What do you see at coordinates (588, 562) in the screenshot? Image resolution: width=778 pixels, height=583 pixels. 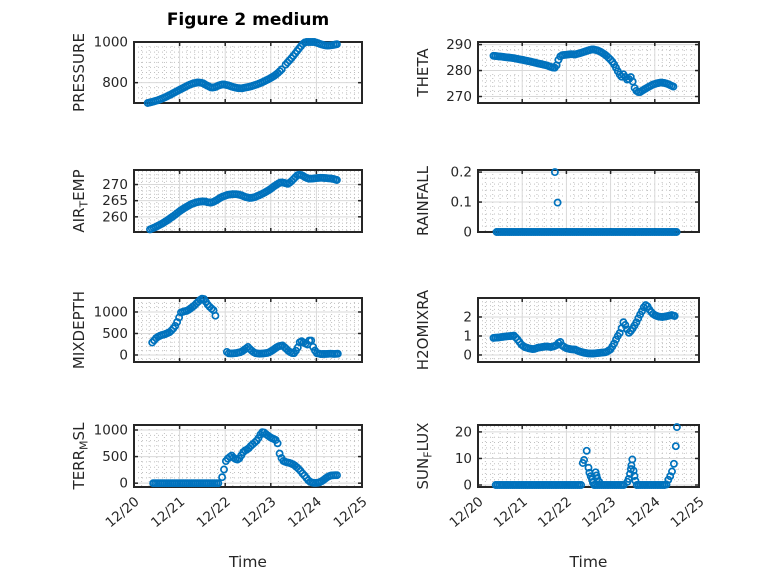 I see `x-axis-label-right: Time` at bounding box center [588, 562].